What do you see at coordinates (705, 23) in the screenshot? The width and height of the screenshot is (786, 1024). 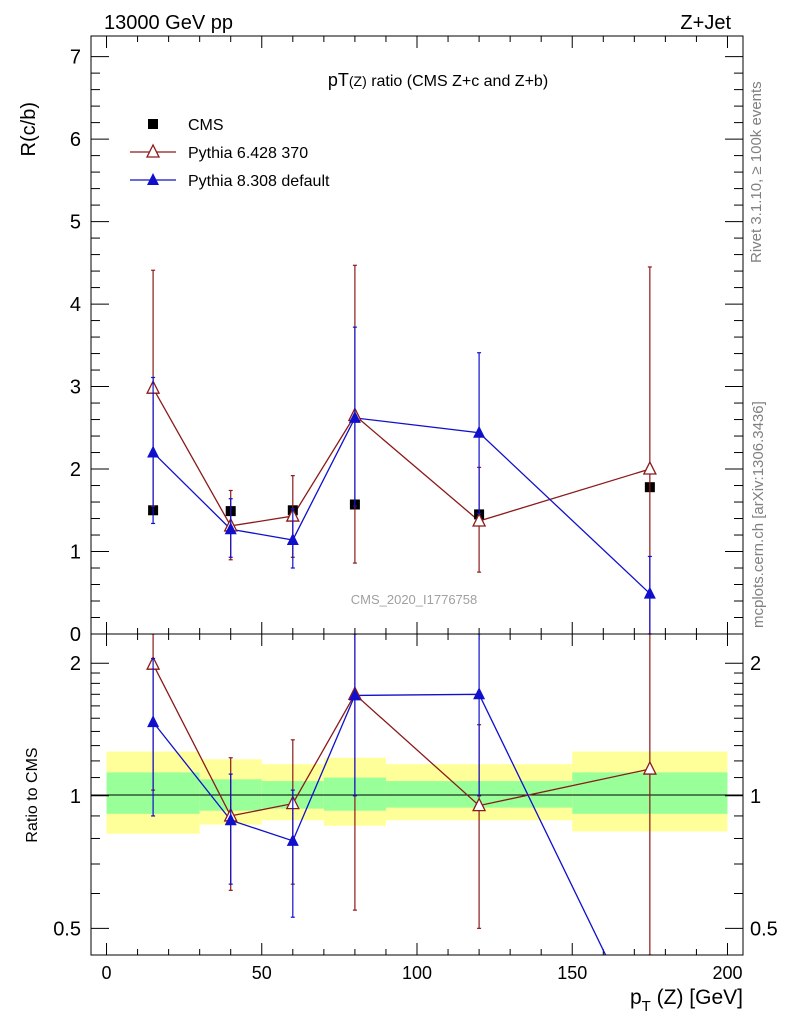 I see `process-label: Z+Jet` at bounding box center [705, 23].